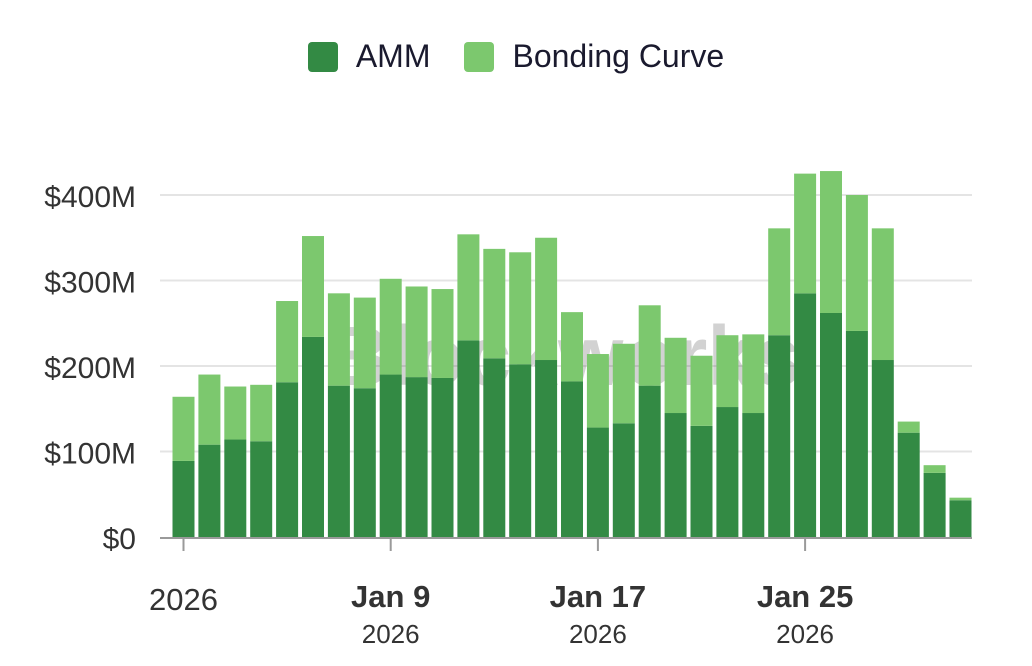 Image resolution: width=1032 pixels, height=666 pixels. I want to click on x-tick-label: Jan 25, so click(805, 596).